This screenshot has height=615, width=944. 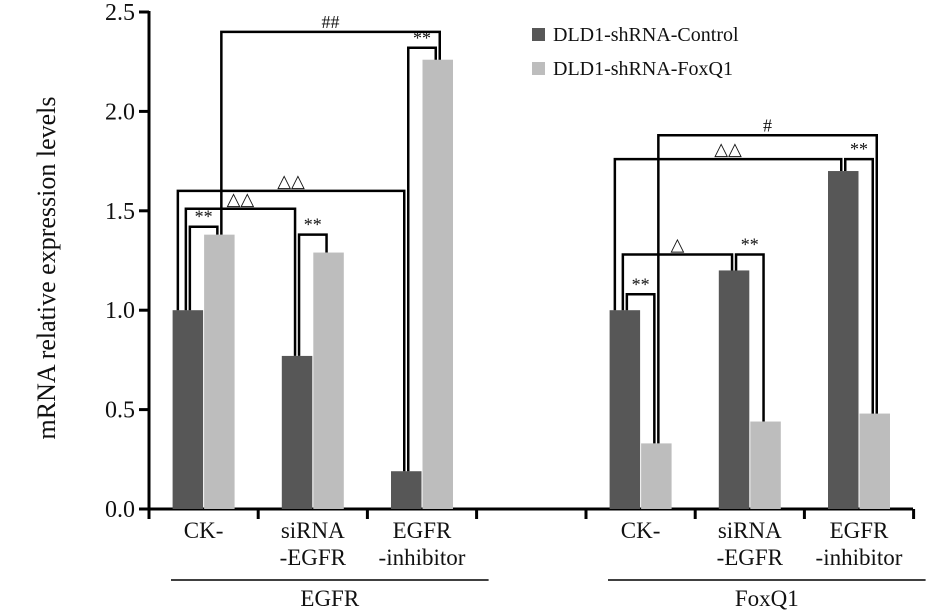 What do you see at coordinates (120, 311) in the screenshot?
I see `y-tick-label: 1.0` at bounding box center [120, 311].